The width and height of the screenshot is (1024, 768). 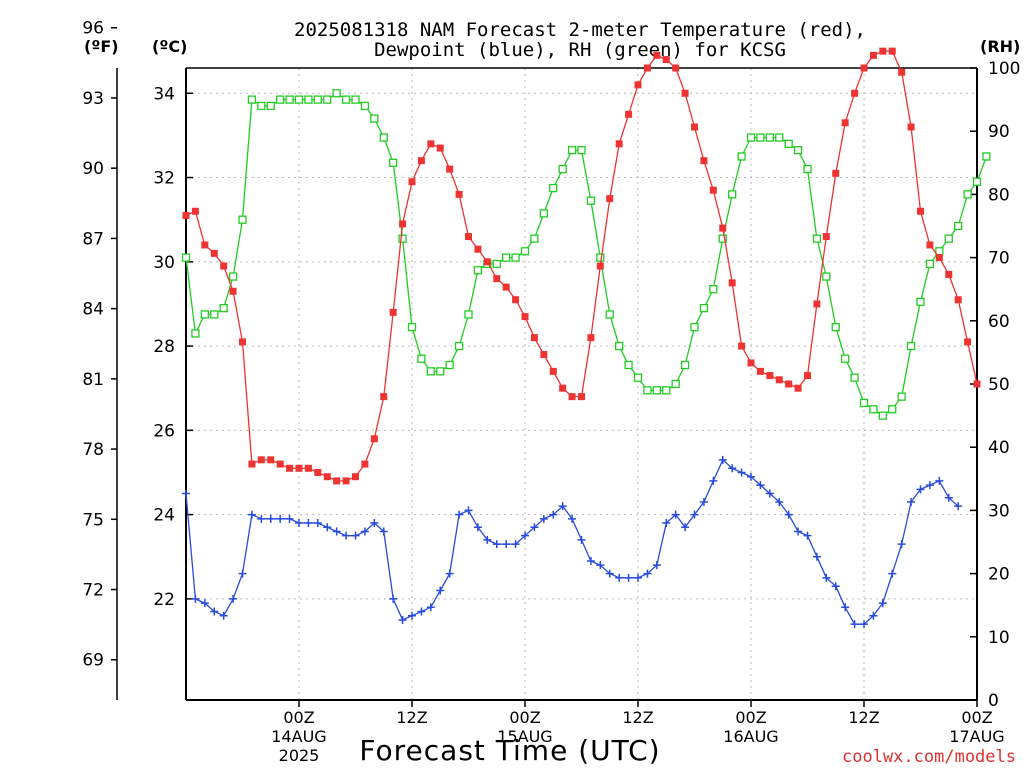 I want to click on time-tick-label: 00Z, so click(x=976, y=717).